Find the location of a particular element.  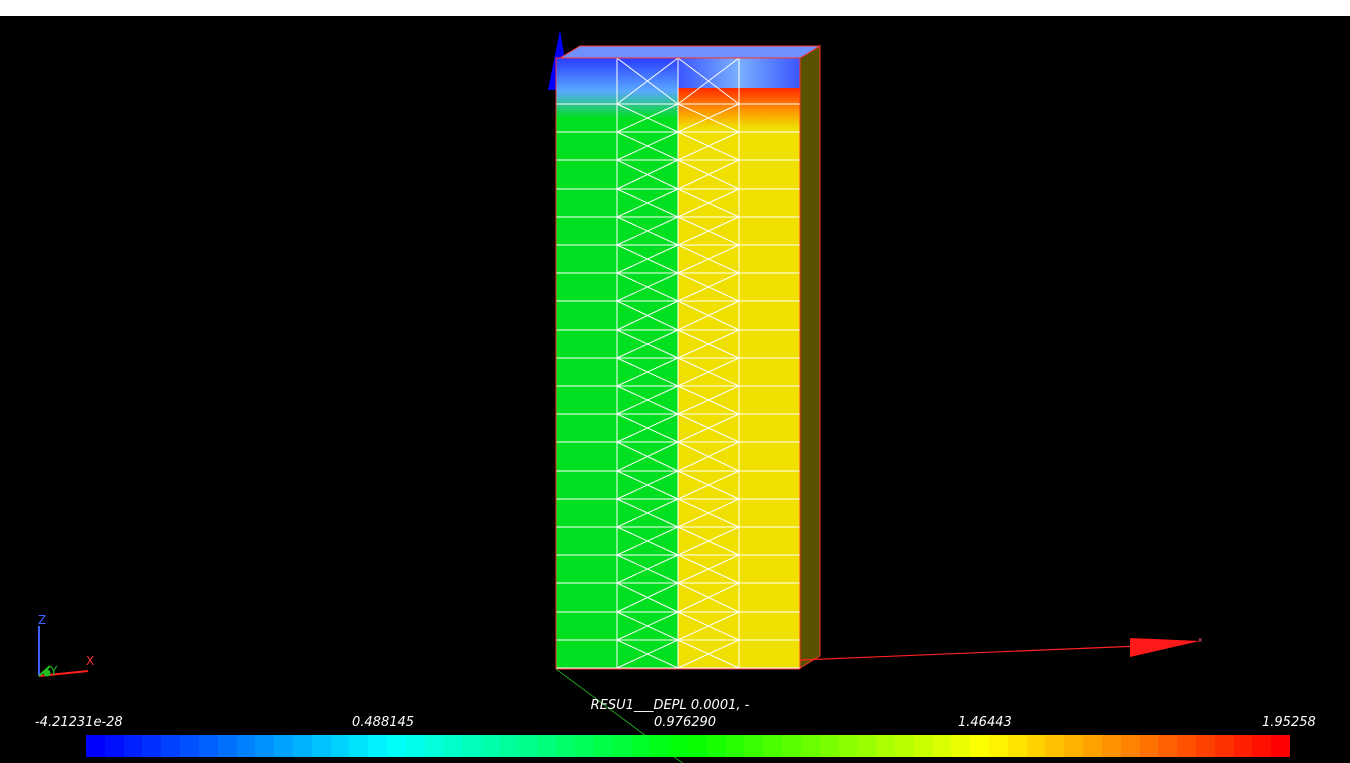

scalar-tick-4: 1.95258 is located at coordinates (1289, 722).